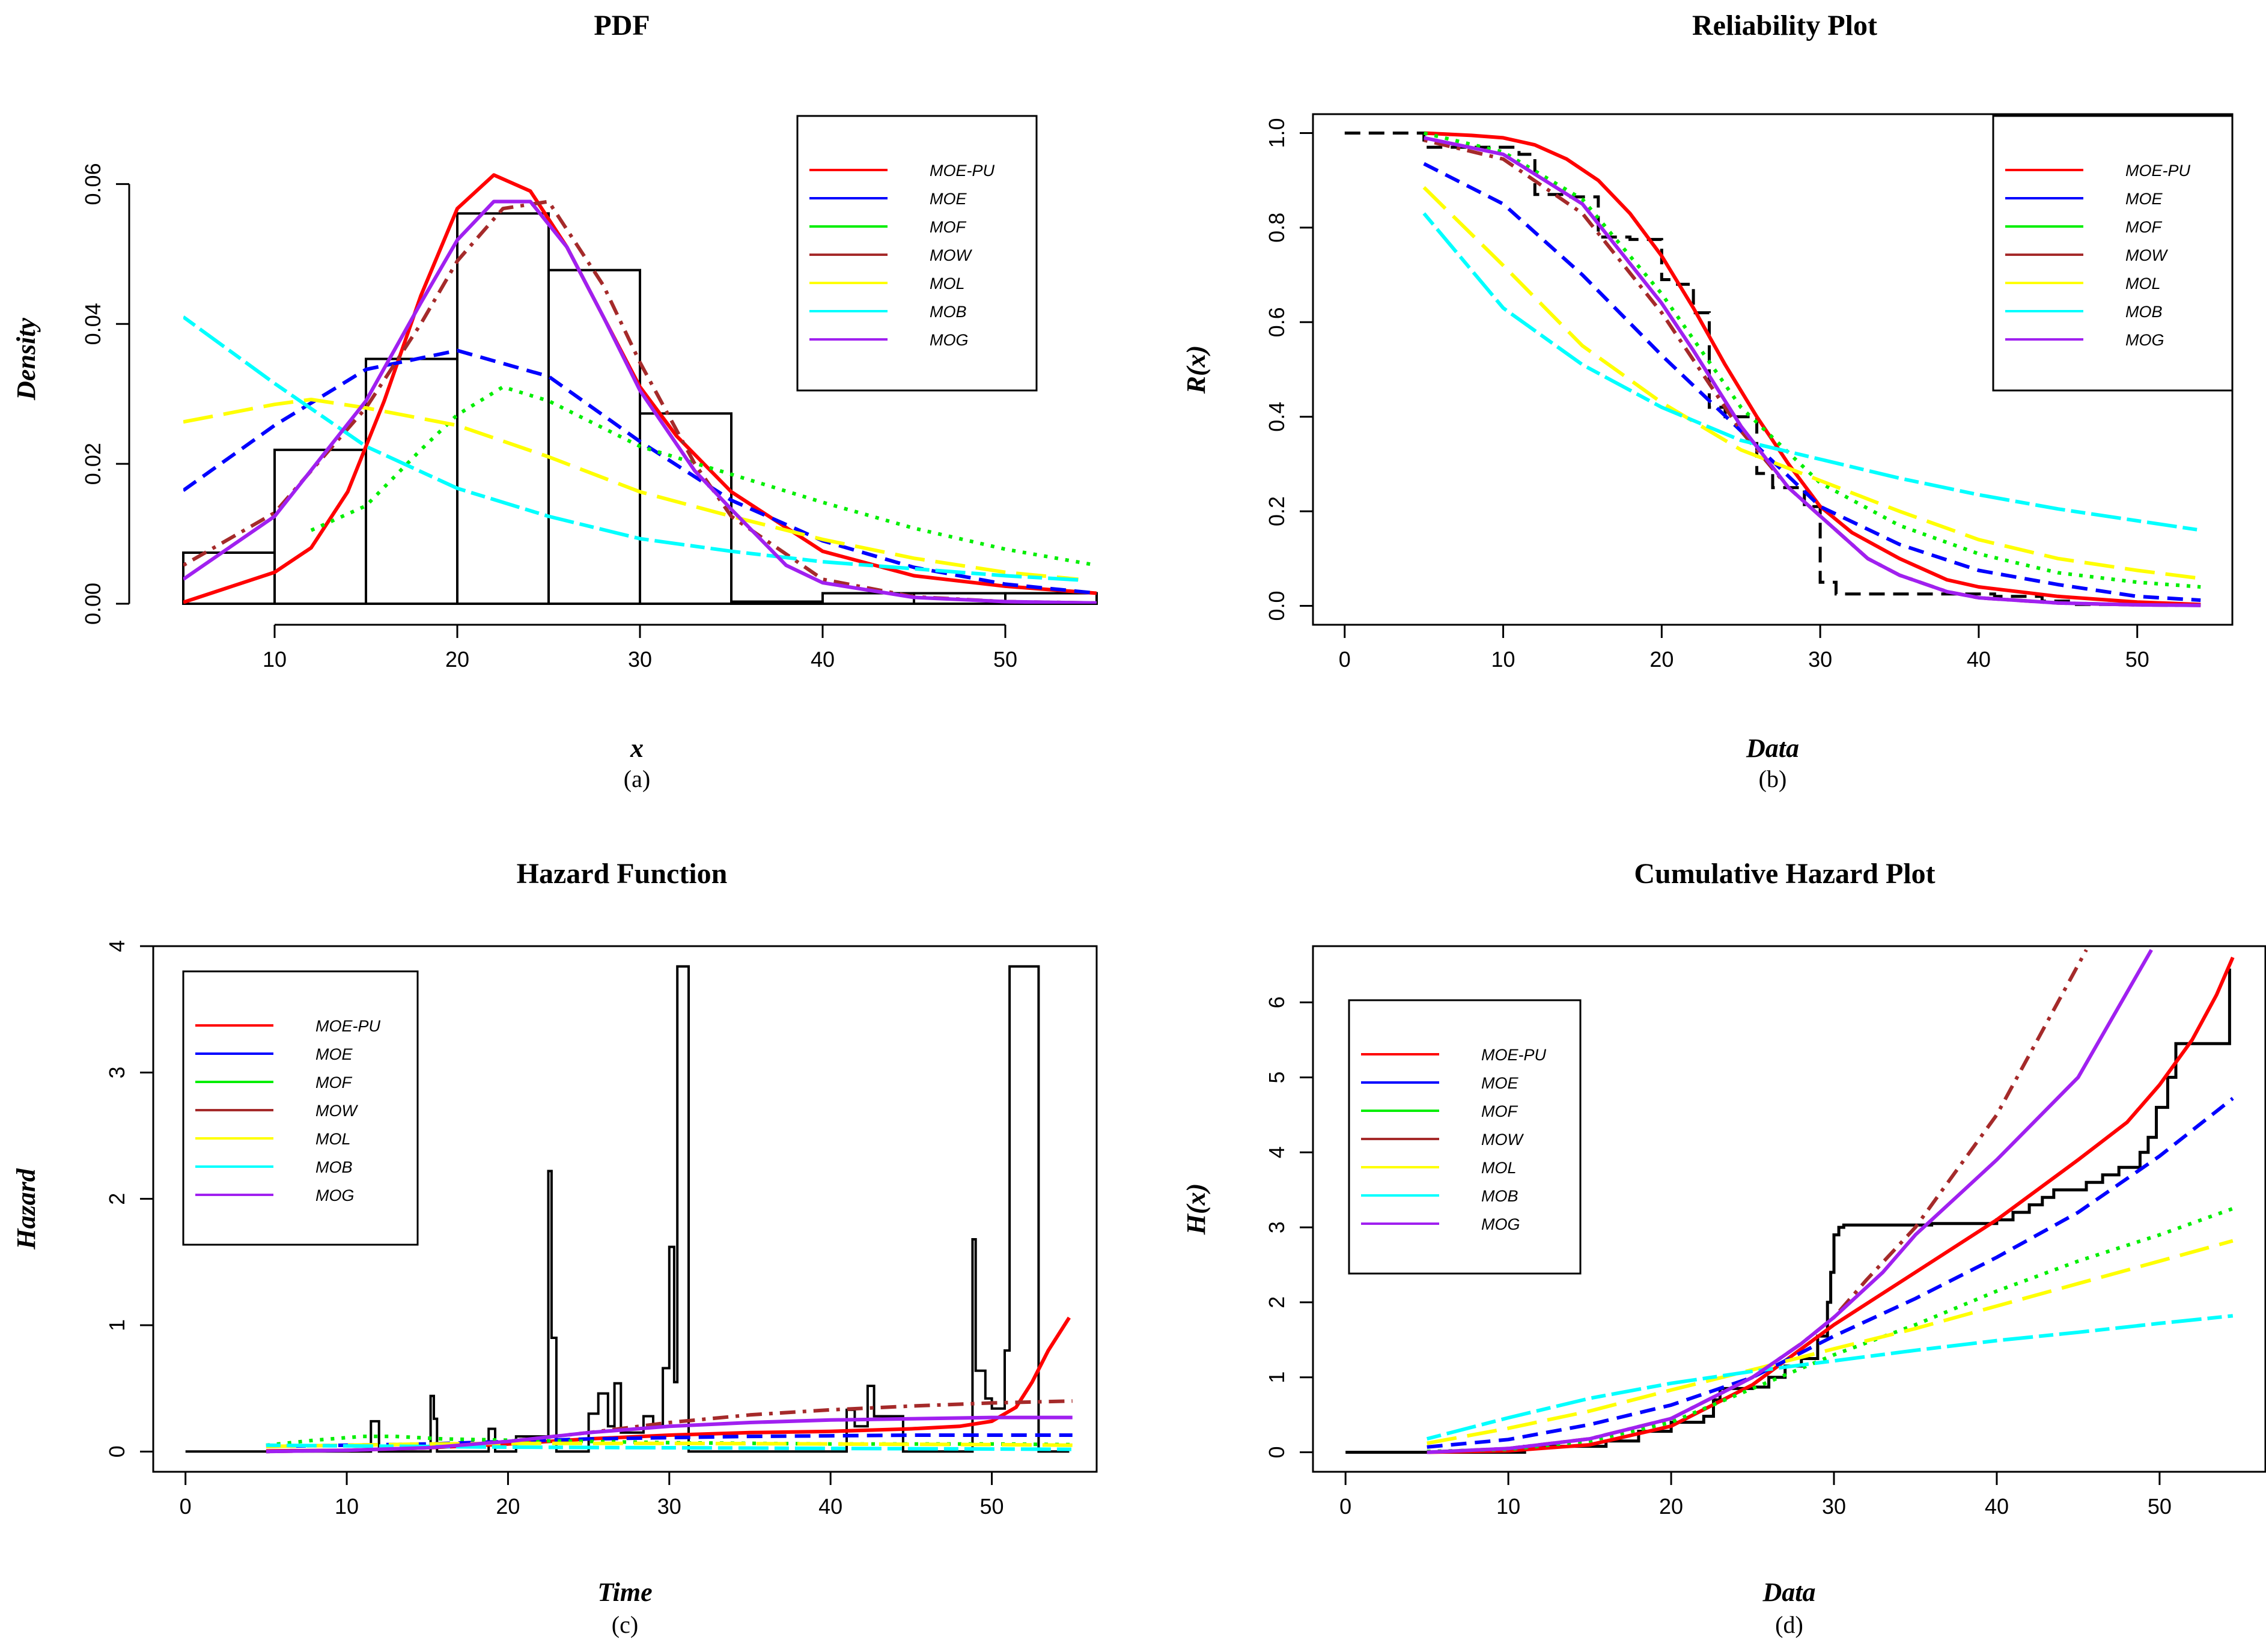 The width and height of the screenshot is (2266, 1652). What do you see at coordinates (1784, 26) in the screenshot?
I see `chart-title: Reliability Plot` at bounding box center [1784, 26].